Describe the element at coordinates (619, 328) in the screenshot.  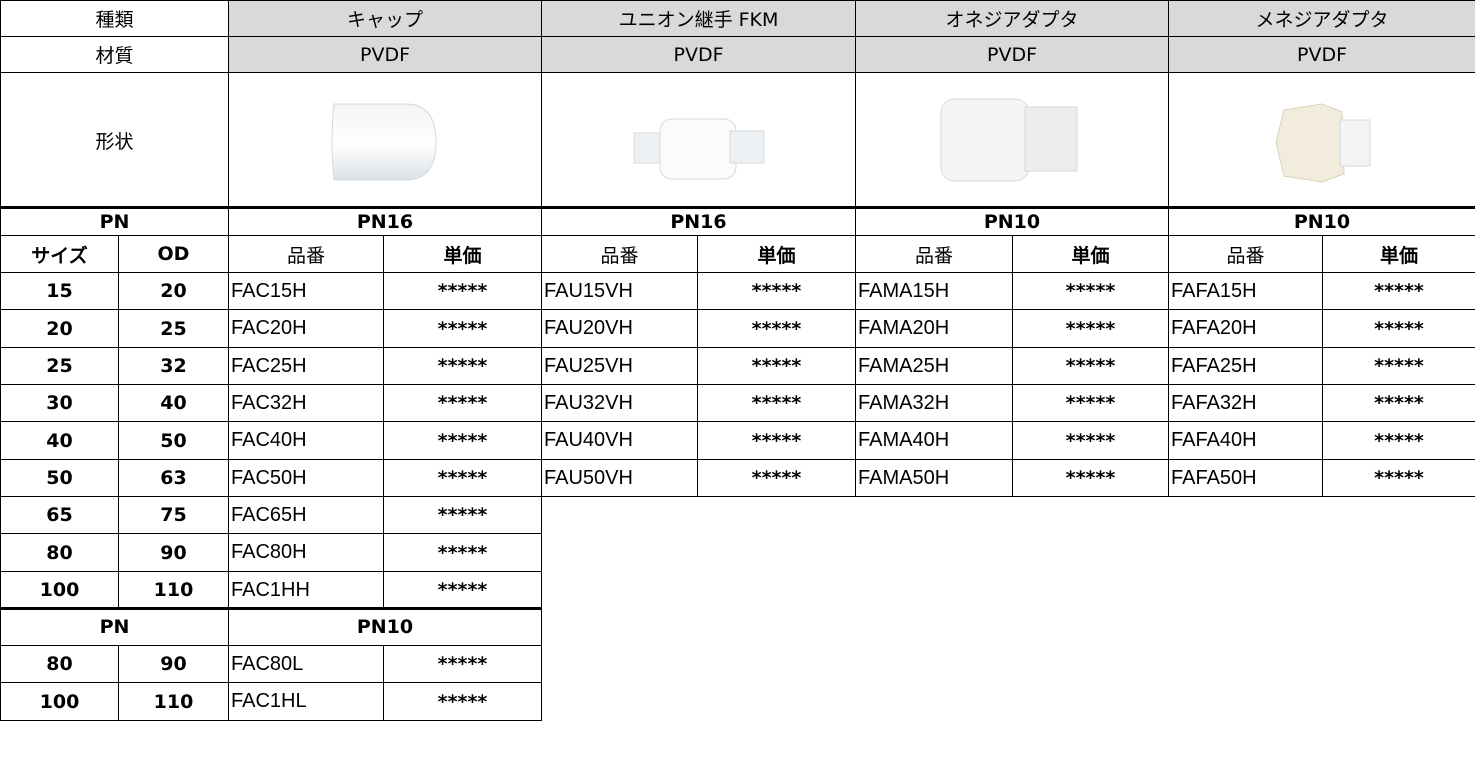
I see `product-code: FAU20VH` at that location.